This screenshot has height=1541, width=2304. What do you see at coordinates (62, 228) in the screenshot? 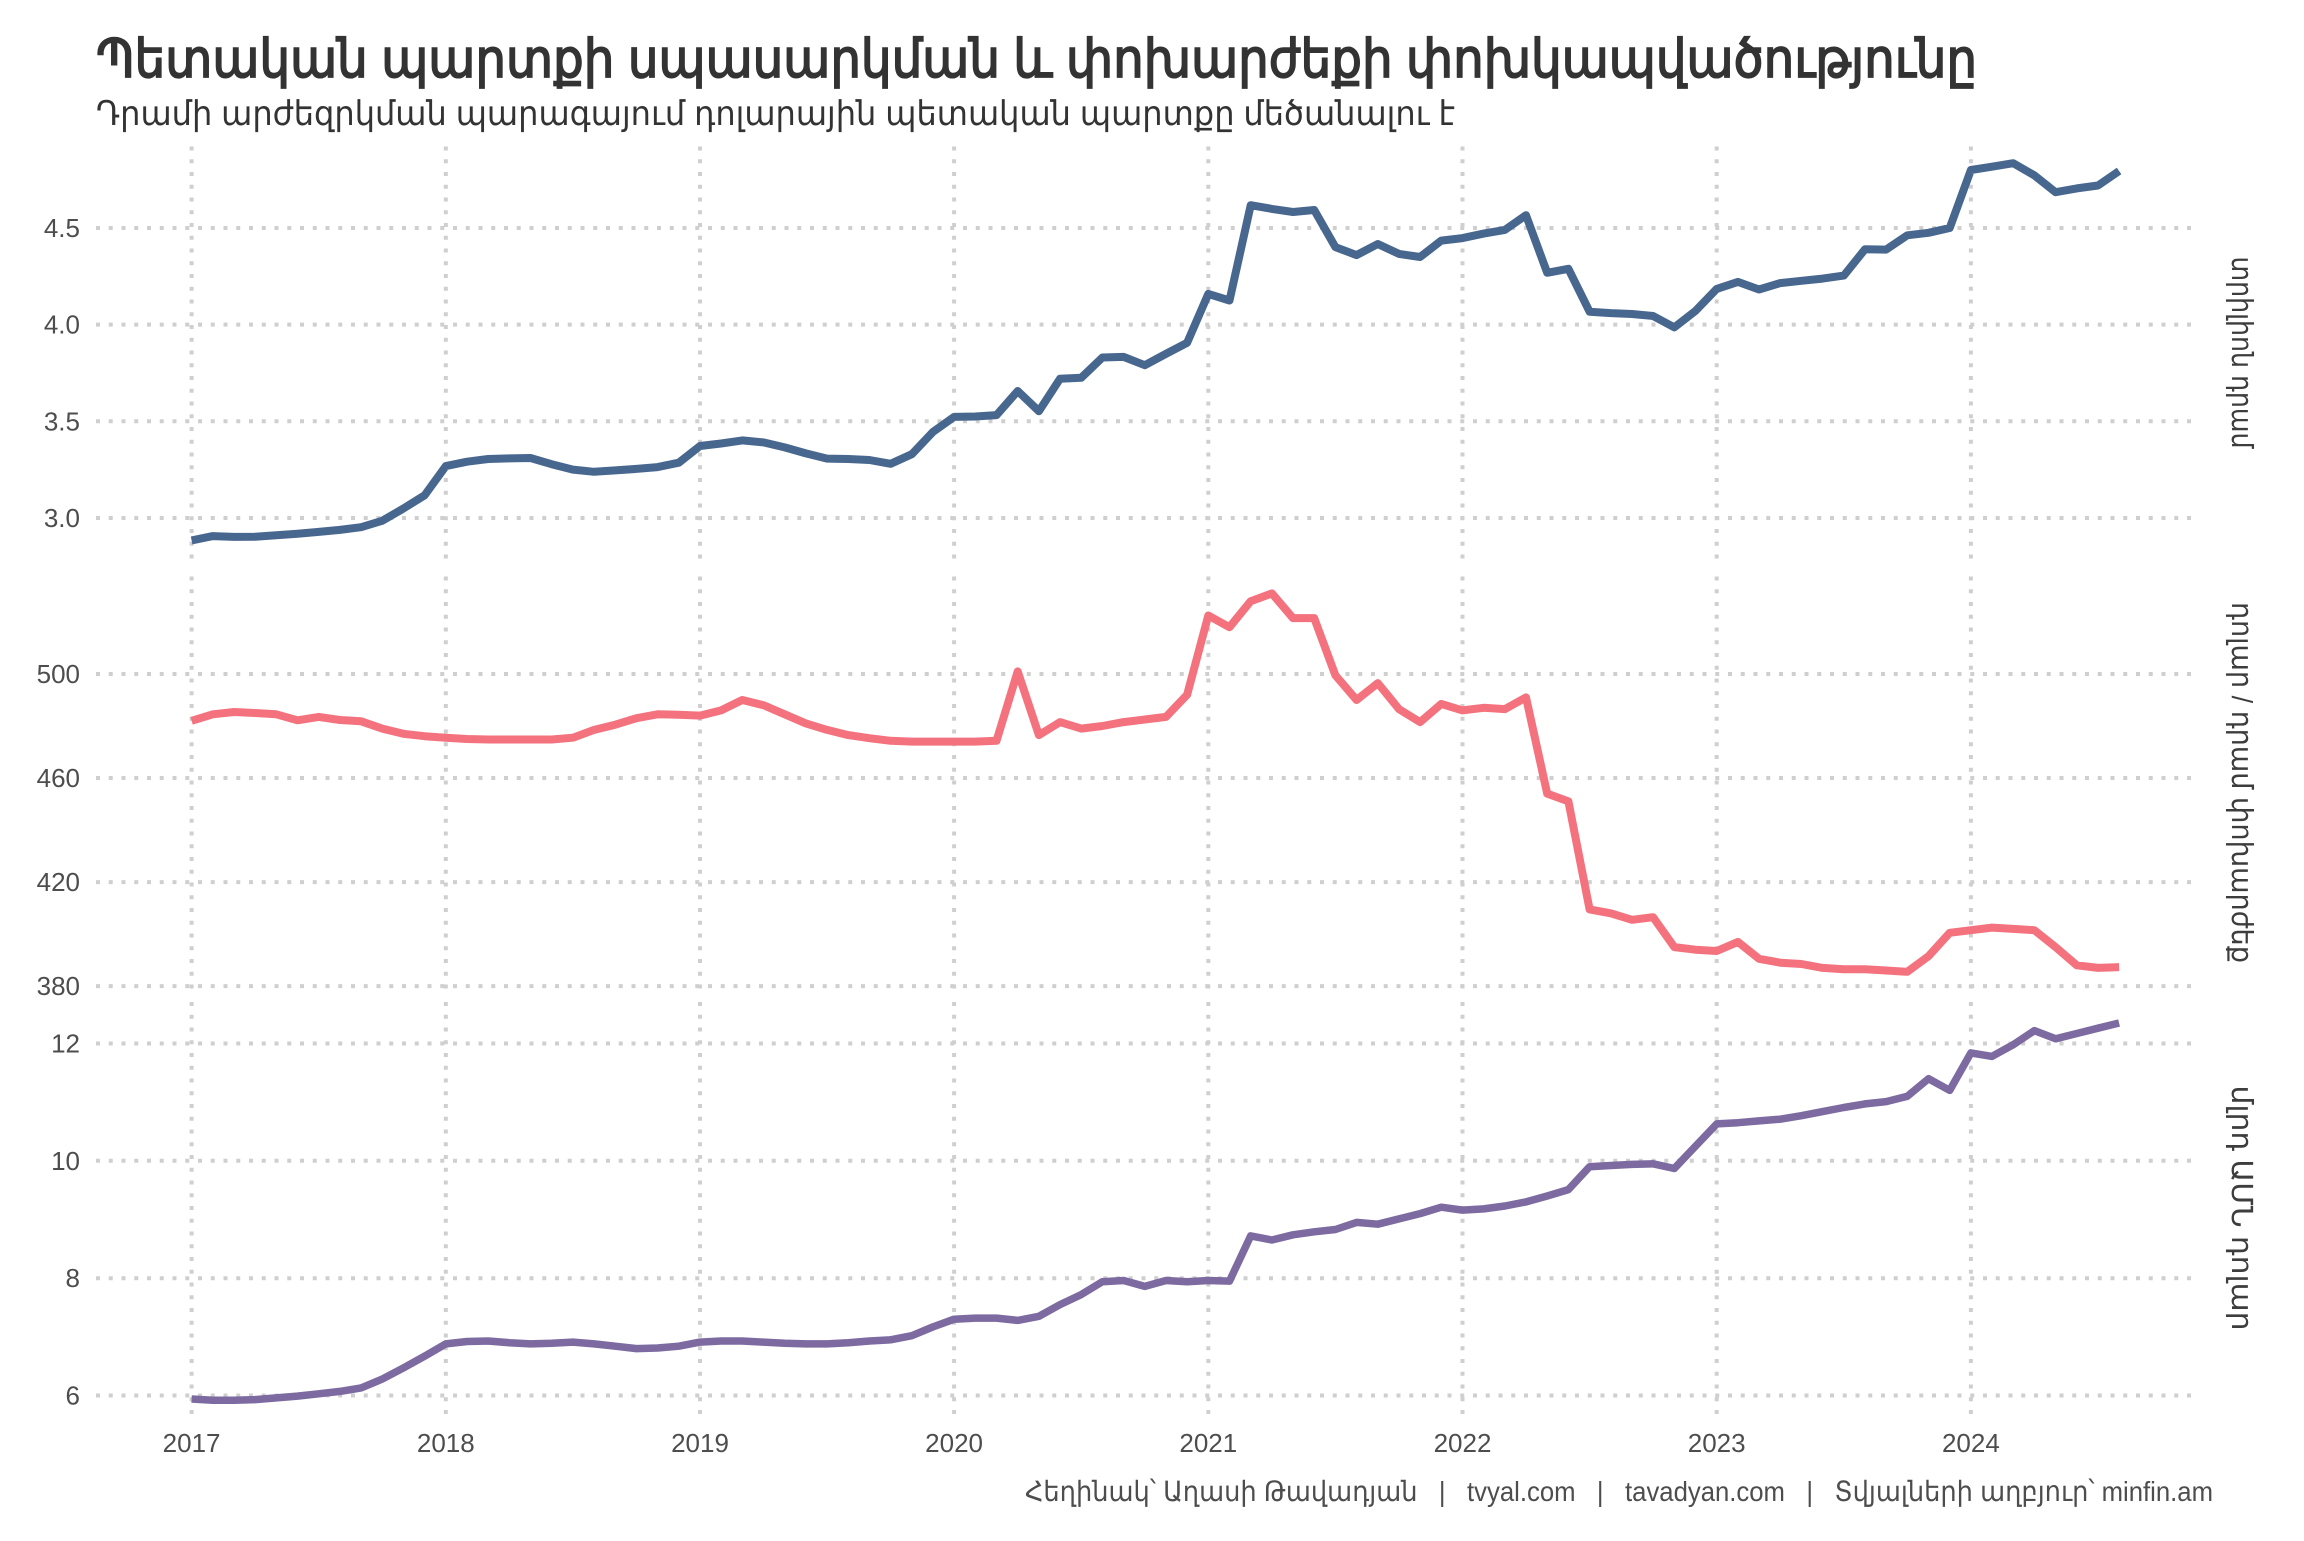
I see `svg-text: 4.5` at bounding box center [62, 228].